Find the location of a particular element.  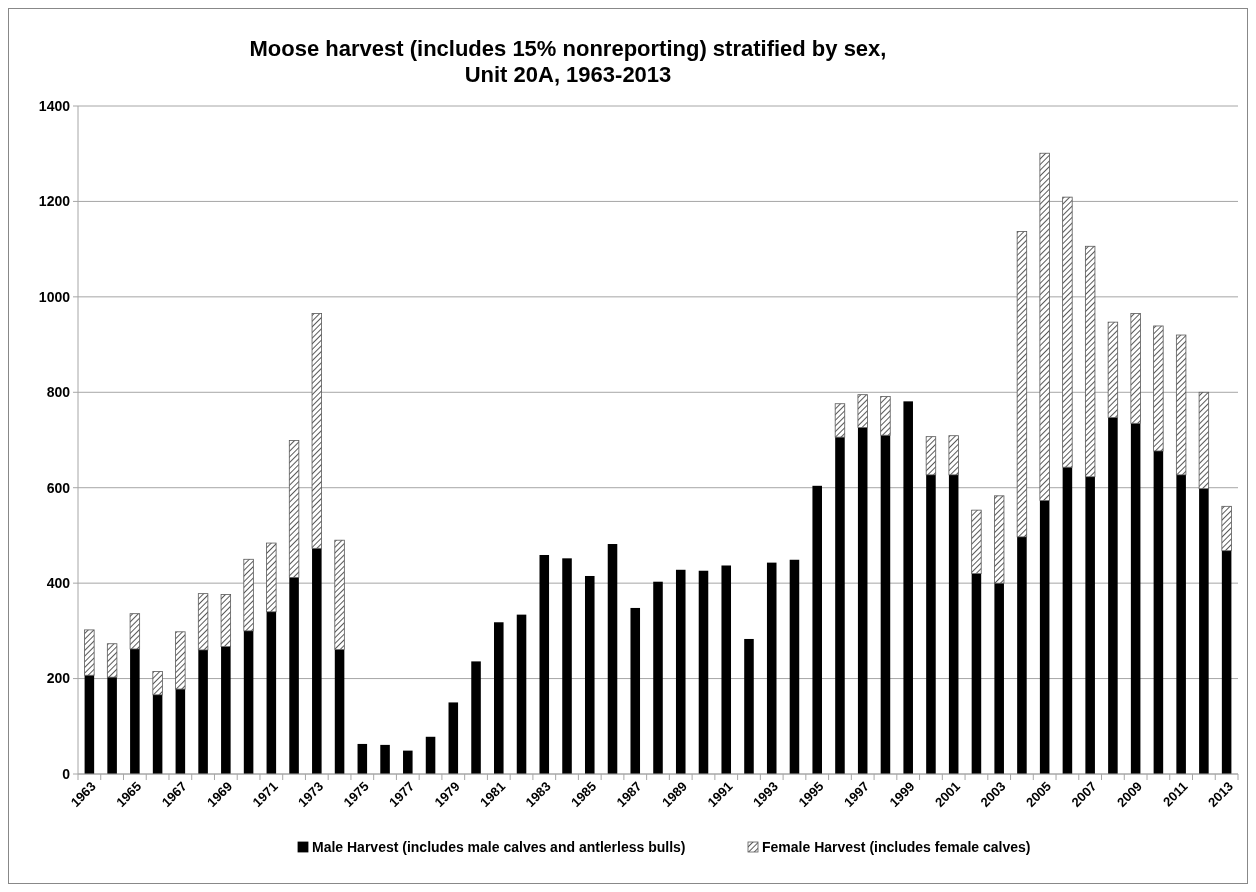

y-tick-label: 1200 is located at coordinates (54, 201).